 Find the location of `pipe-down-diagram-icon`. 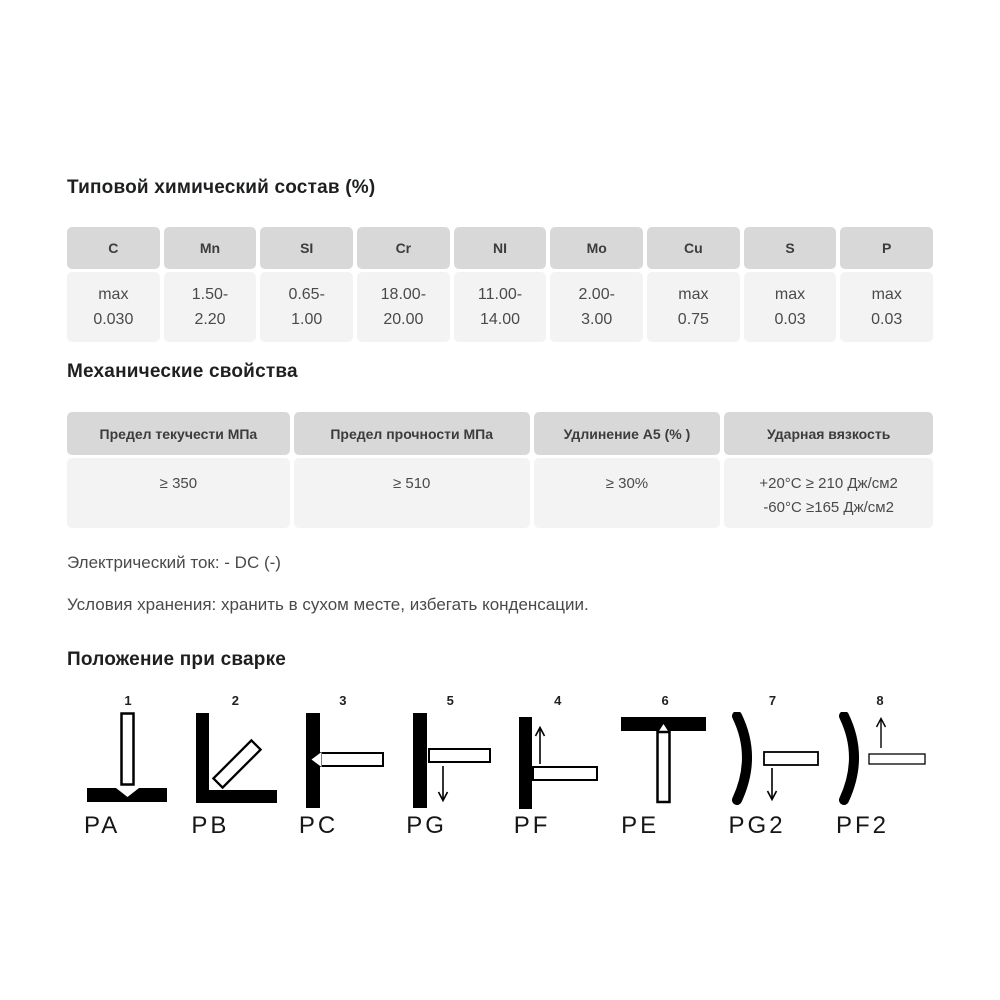

pipe-down-diagram-icon is located at coordinates (775, 758).